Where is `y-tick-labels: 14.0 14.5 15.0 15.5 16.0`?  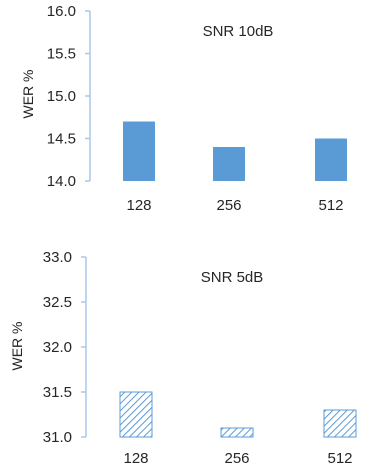
y-tick-labels: 14.0 14.5 15.0 15.5 16.0 is located at coordinates (68, 96).